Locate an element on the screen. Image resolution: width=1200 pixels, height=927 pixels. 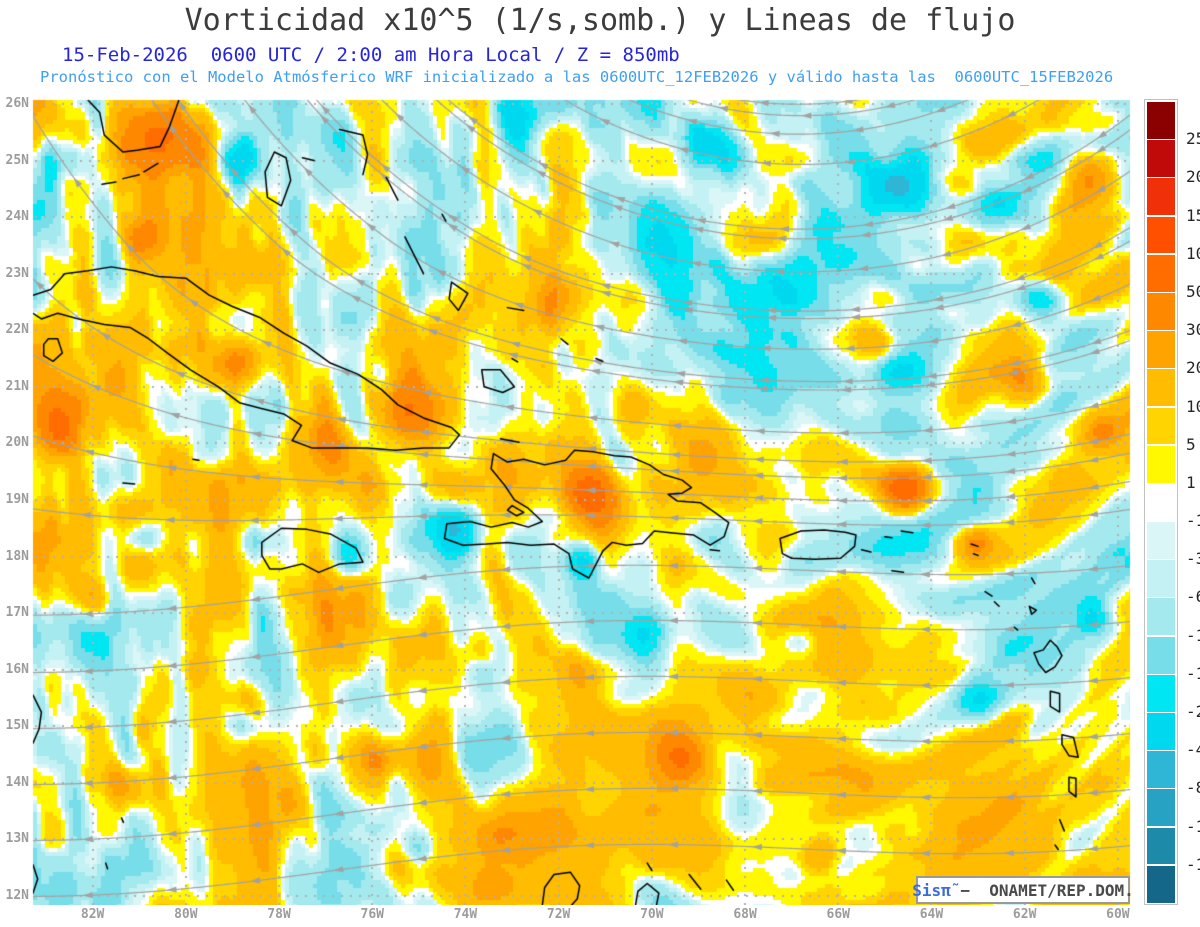
lat-tick-label: 17N is located at coordinates (17, 613).